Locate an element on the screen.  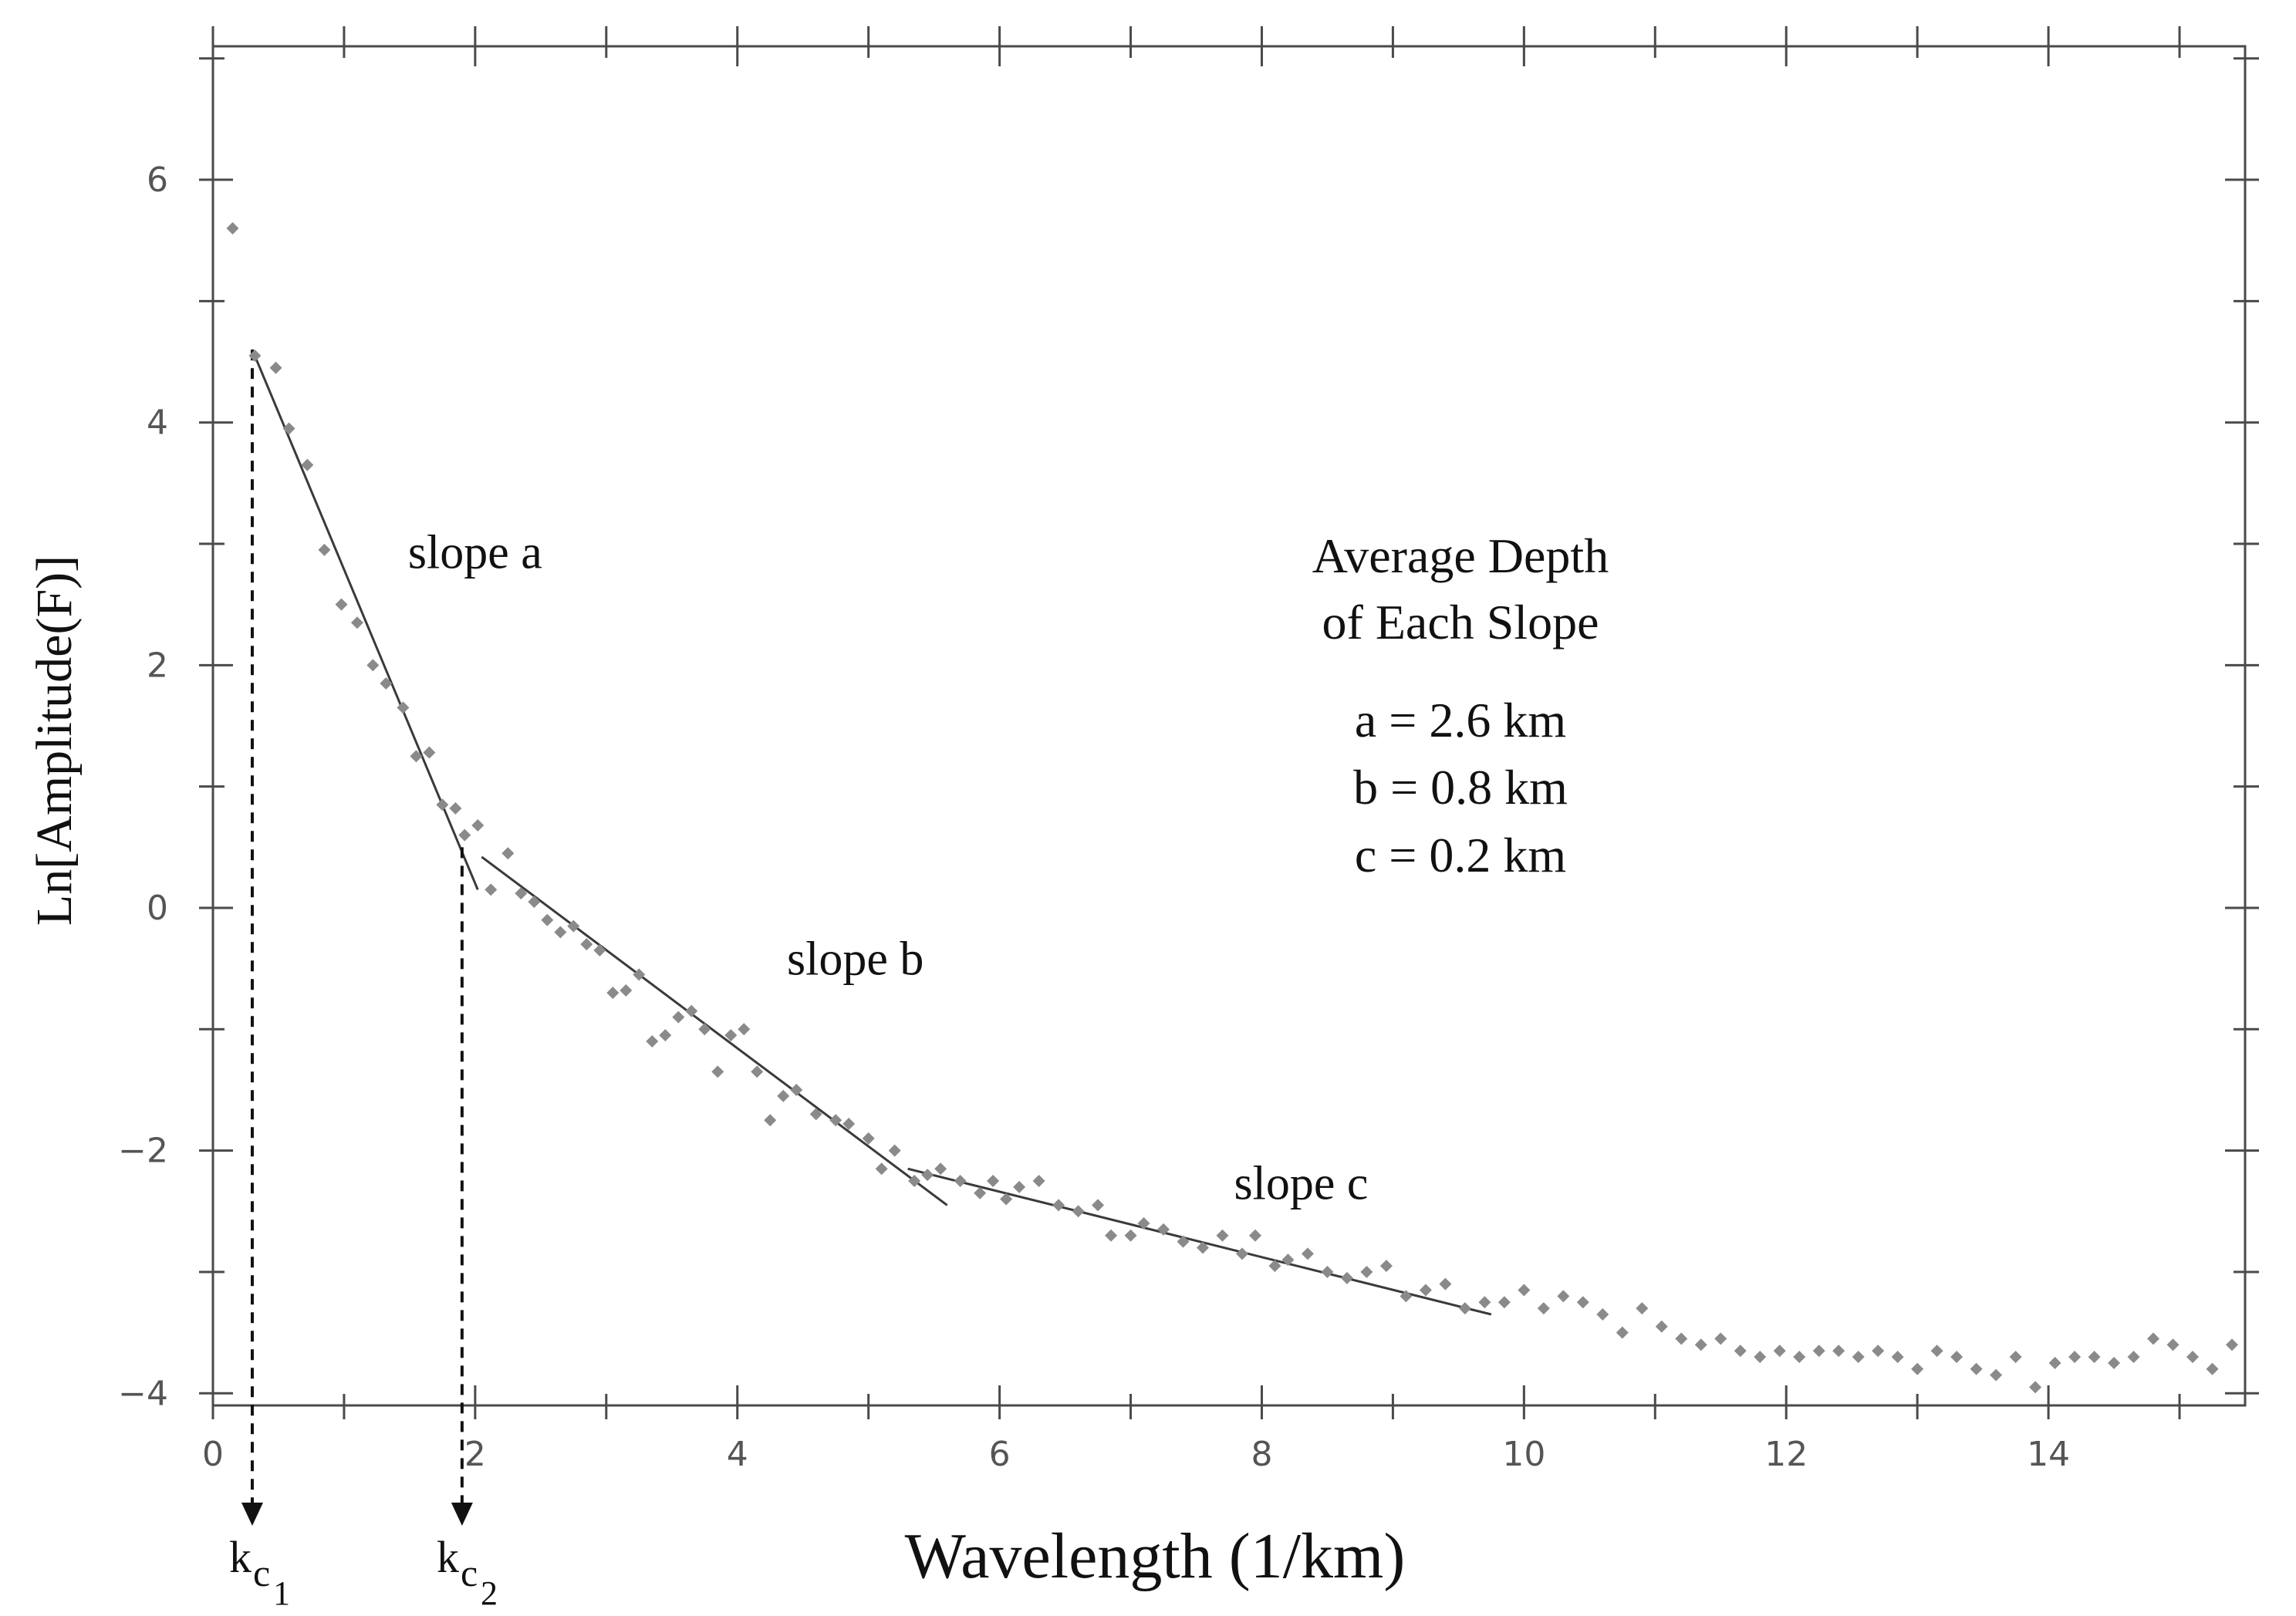
y-axis-label: Ln[Amplitude(F)] is located at coordinates (54, 740).